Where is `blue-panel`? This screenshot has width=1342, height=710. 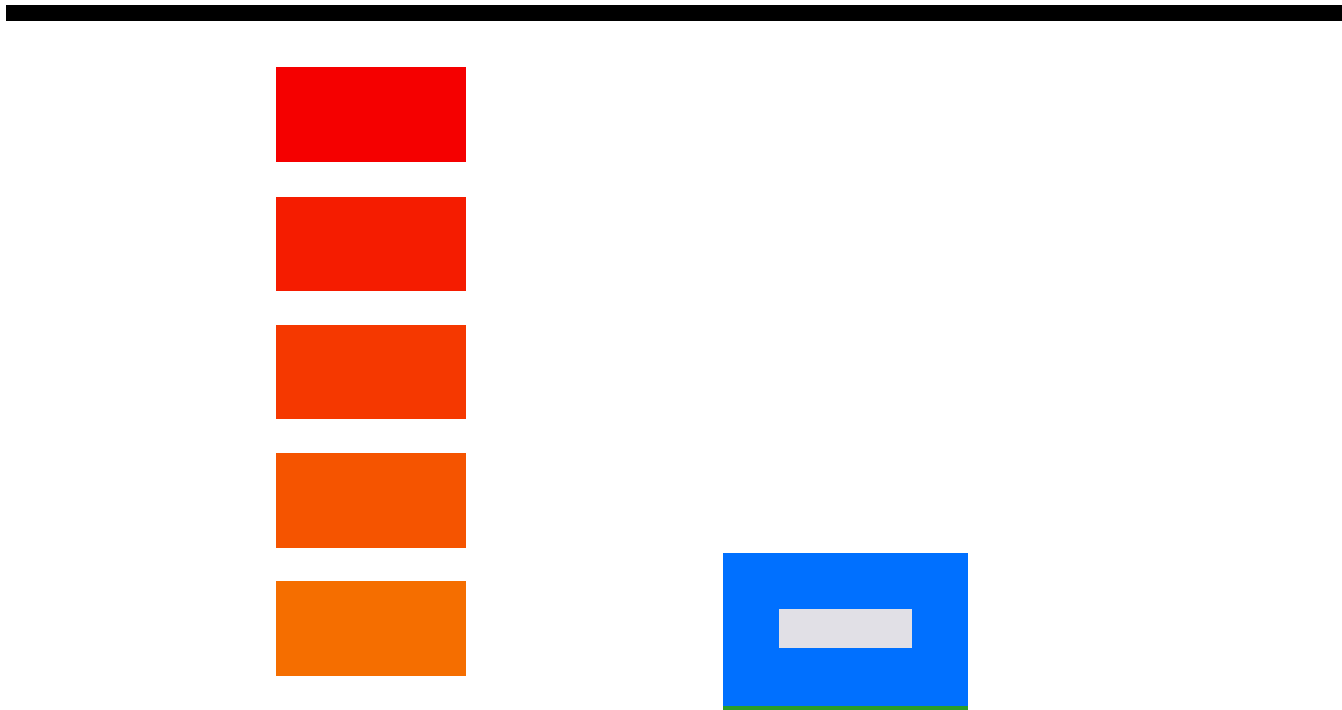
blue-panel is located at coordinates (845, 631).